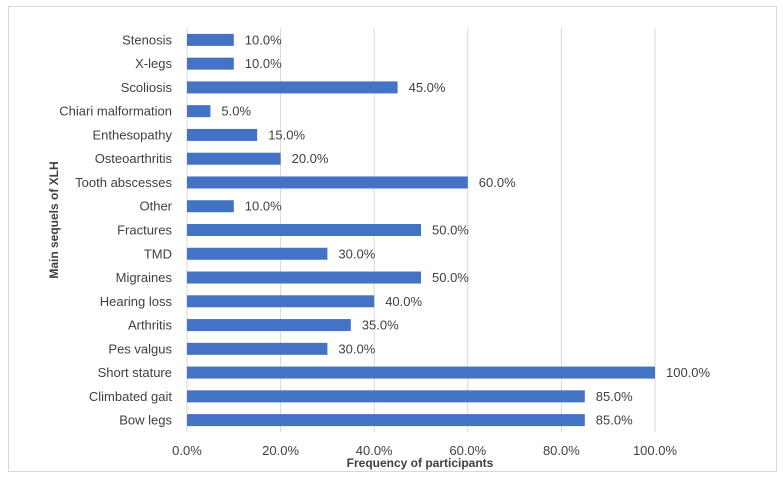  Describe the element at coordinates (286, 134) in the screenshot. I see `value-label: 15.0%` at that location.